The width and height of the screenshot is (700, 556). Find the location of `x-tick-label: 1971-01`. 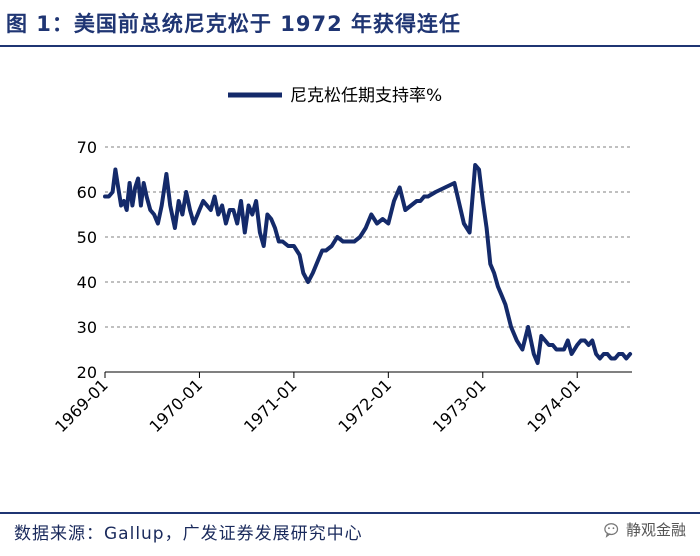

x-tick-label: 1971-01 is located at coordinates (270, 405).